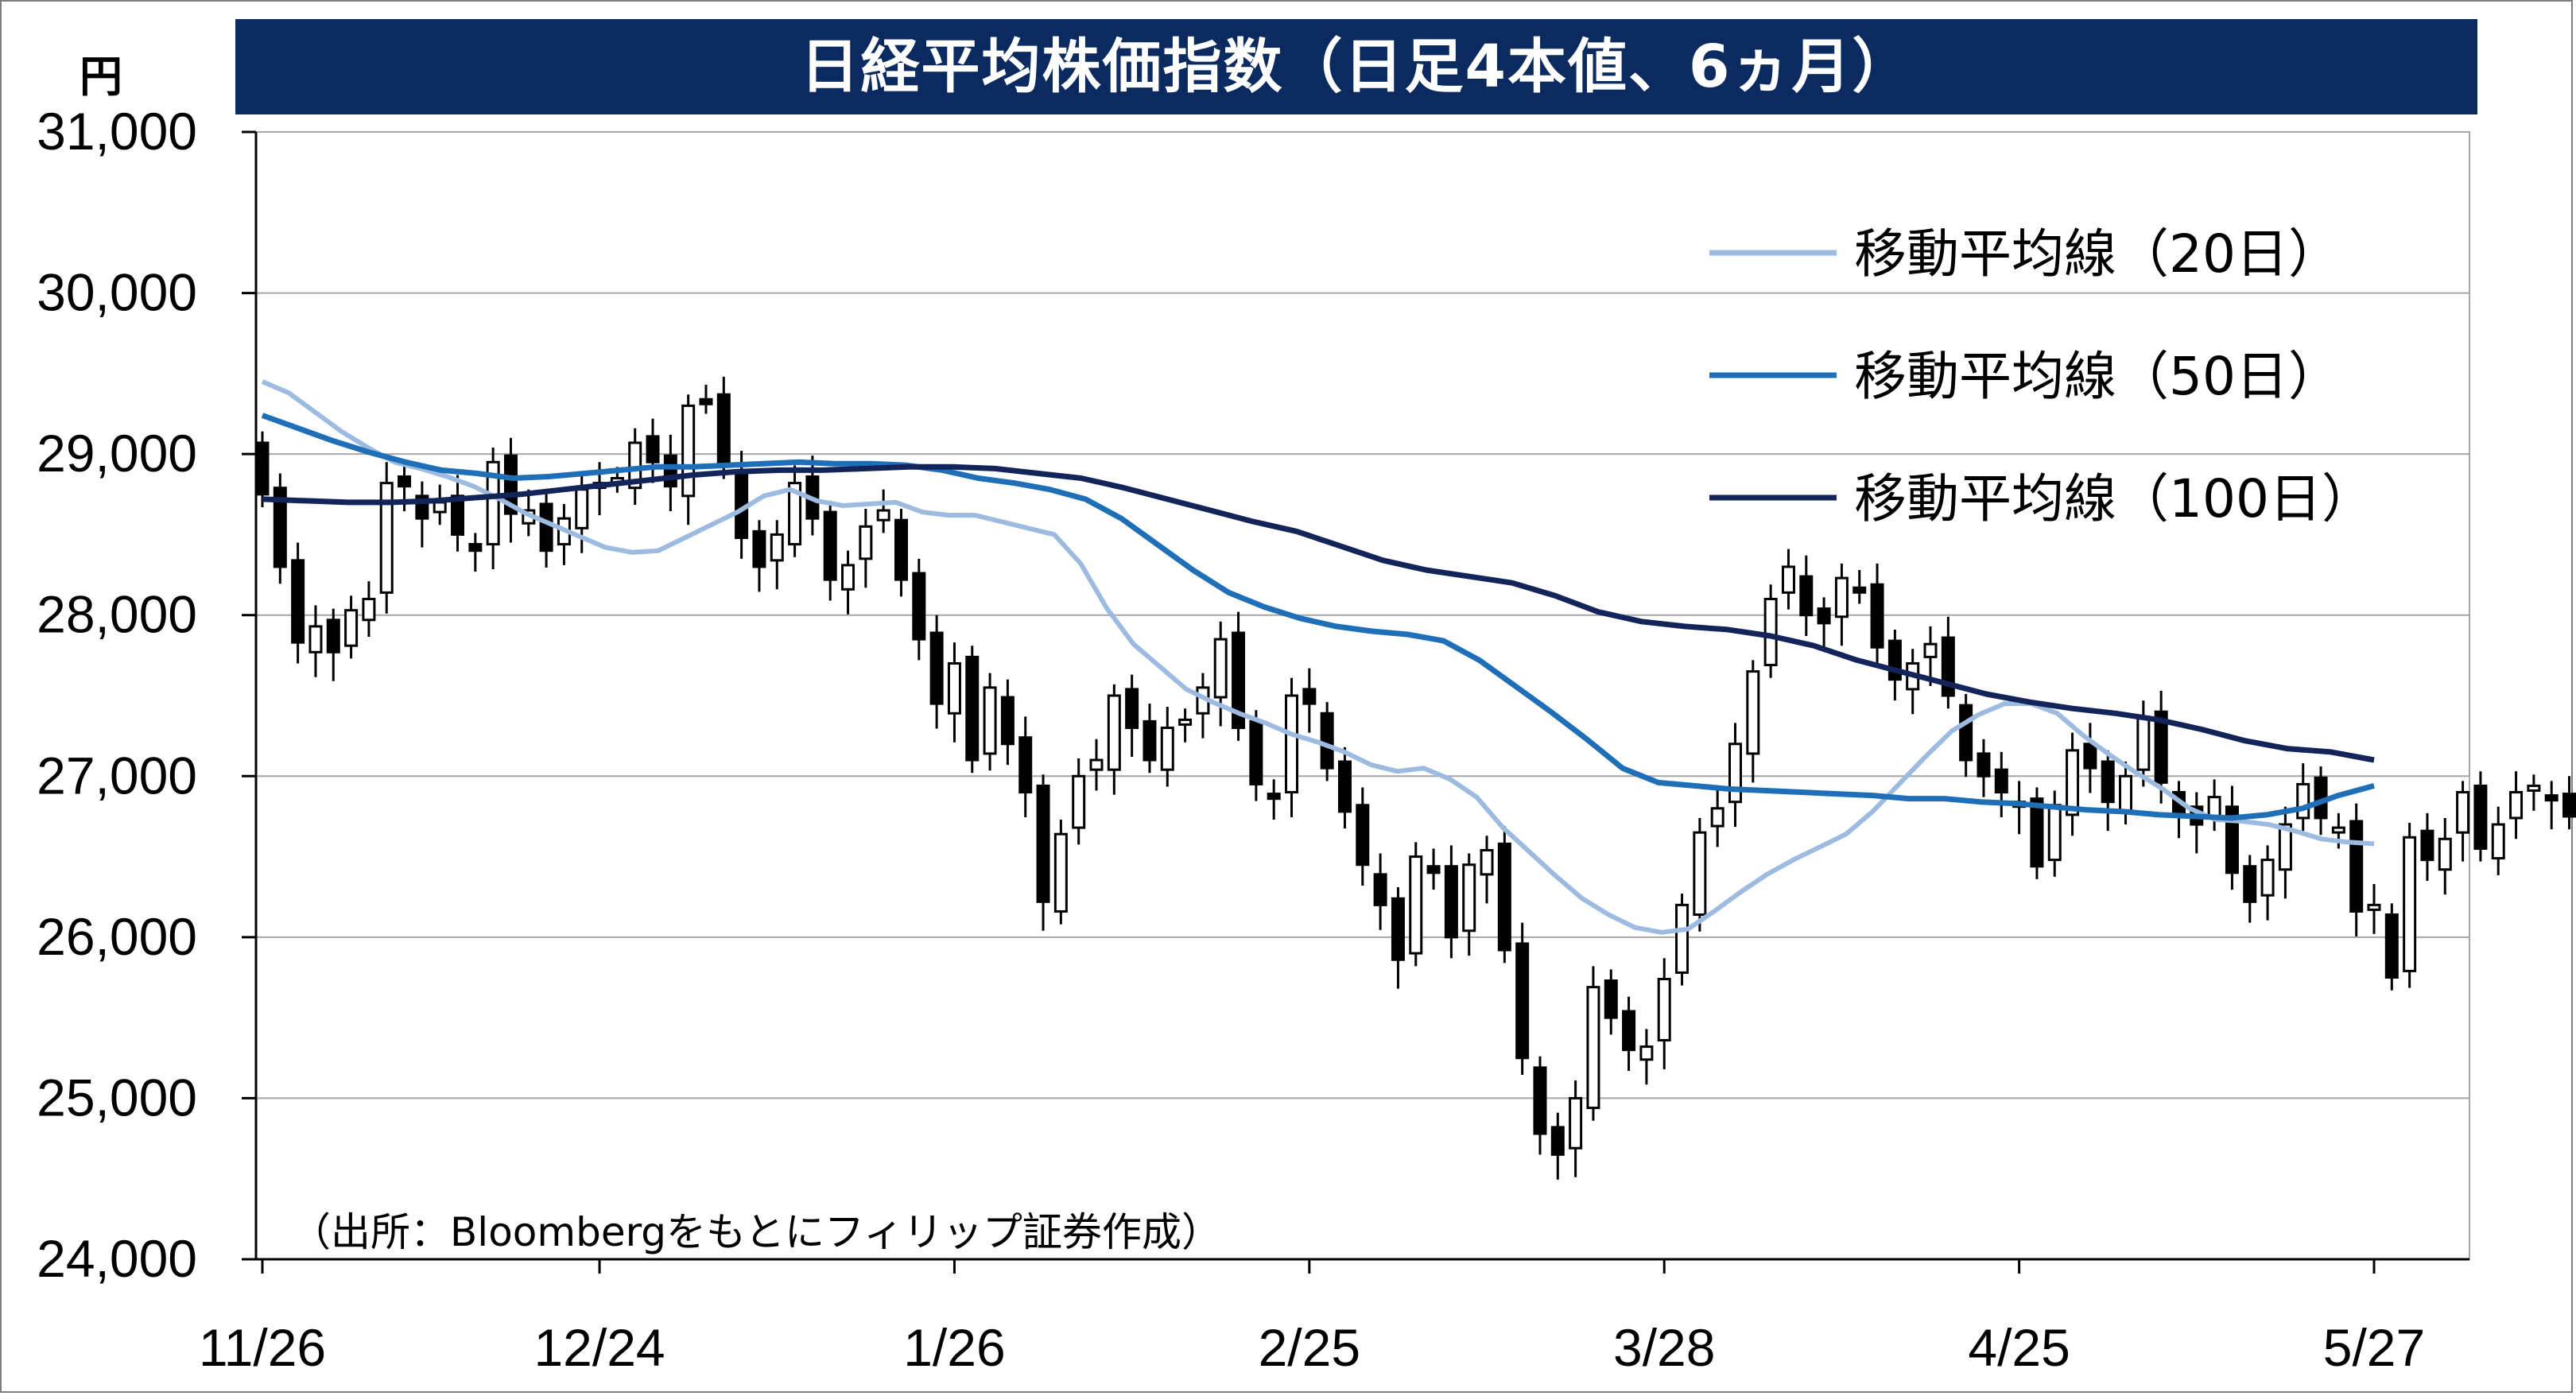  I want to click on y-unit-label: 円, so click(101, 77).